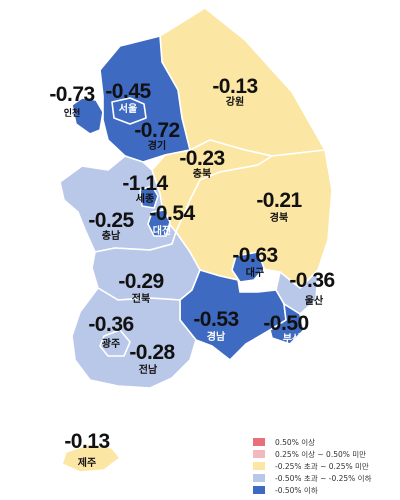 This screenshot has width=400, height=500. I want to click on region-jeonnam, so click(134, 338).